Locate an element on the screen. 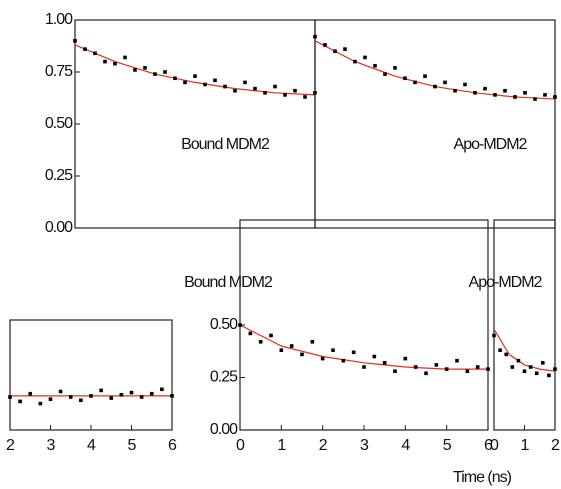 The image size is (561, 489). x-tick-label: 0 is located at coordinates (240, 445).